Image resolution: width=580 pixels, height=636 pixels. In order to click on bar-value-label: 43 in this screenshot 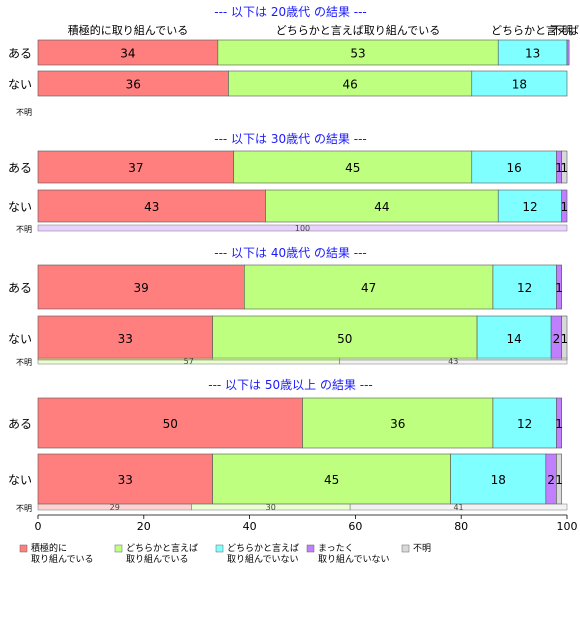, I will do `click(151, 207)`.